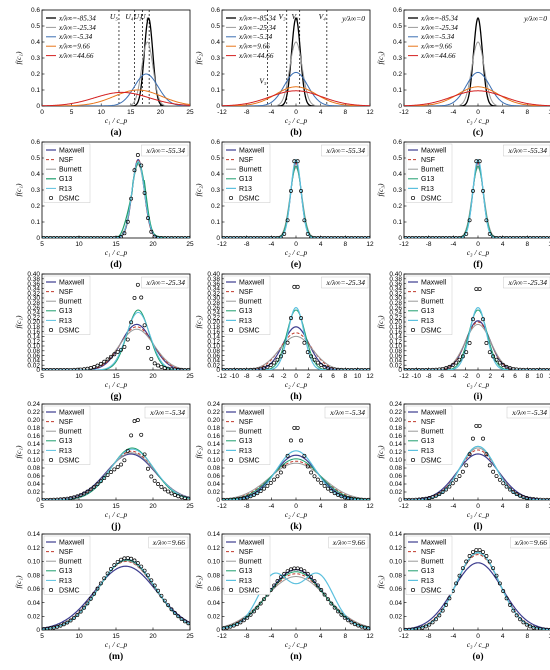 The image size is (550, 670). Describe the element at coordinates (245, 282) in the screenshot. I see `legend-item: Maxwell` at that location.